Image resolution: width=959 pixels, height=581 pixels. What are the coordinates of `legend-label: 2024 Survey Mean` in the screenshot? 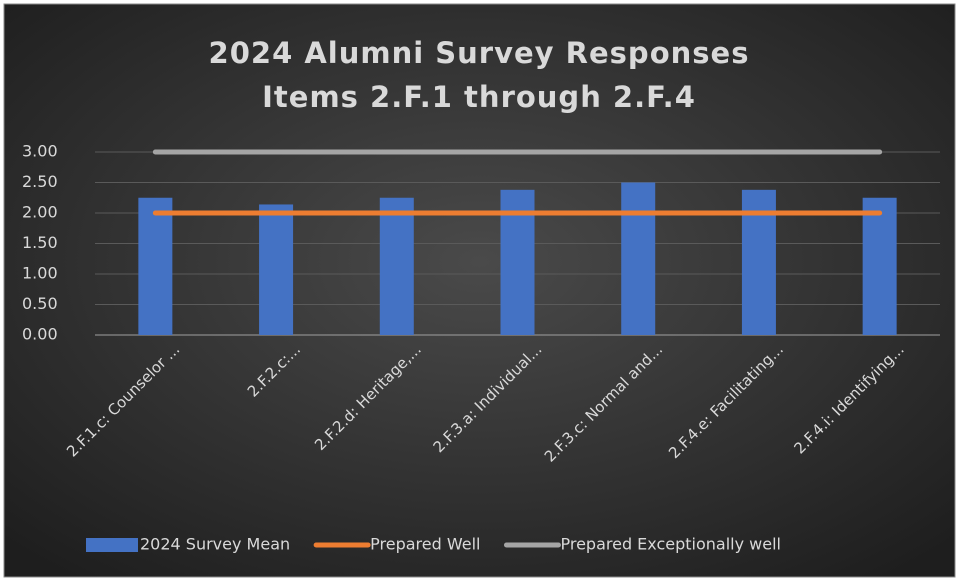 It's located at (215, 544).